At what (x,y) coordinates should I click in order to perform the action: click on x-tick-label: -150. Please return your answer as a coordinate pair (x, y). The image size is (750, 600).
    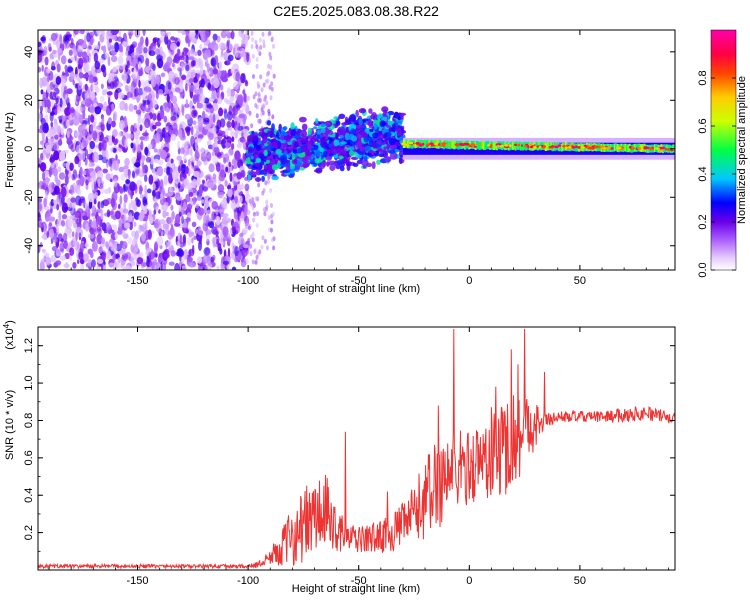
    Looking at the image, I should click on (138, 581).